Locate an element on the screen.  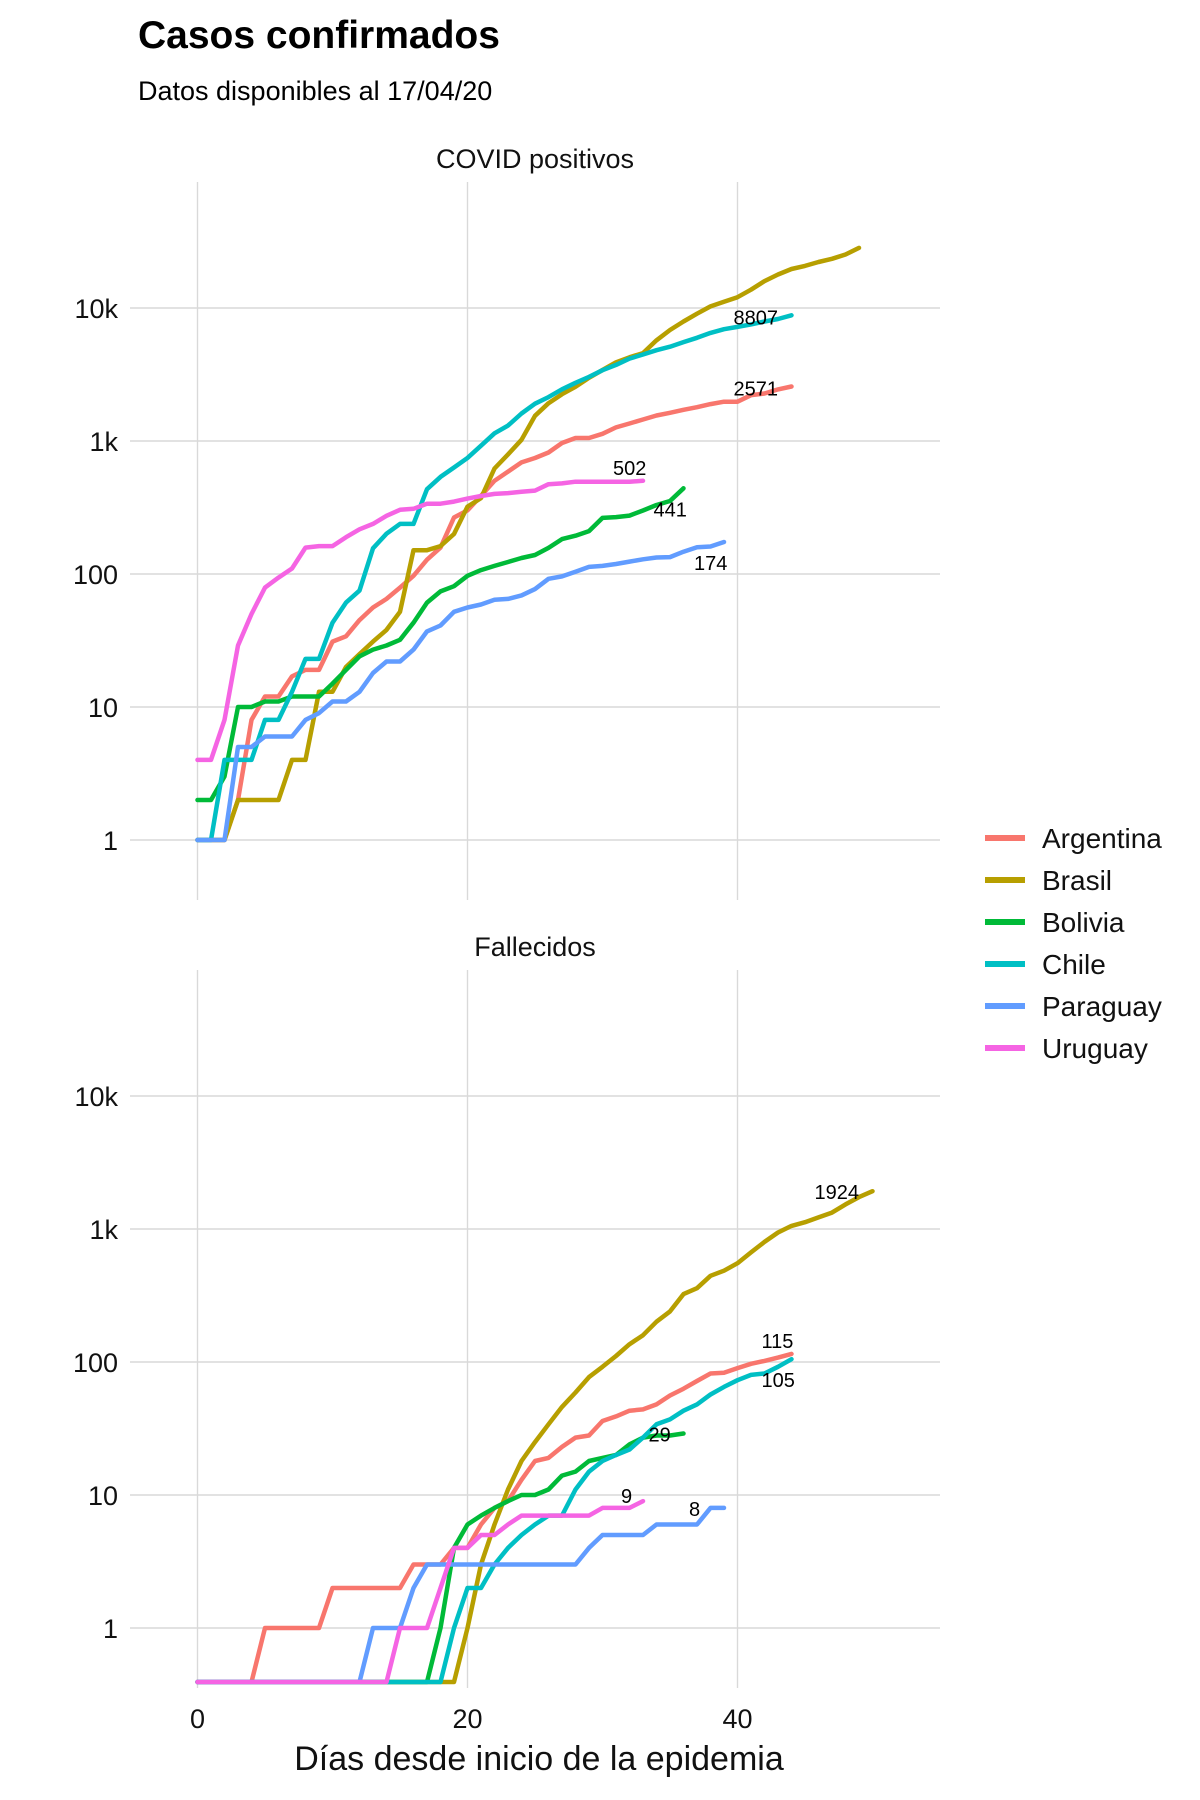
facet-label: COVID positivos is located at coordinates (535, 159).